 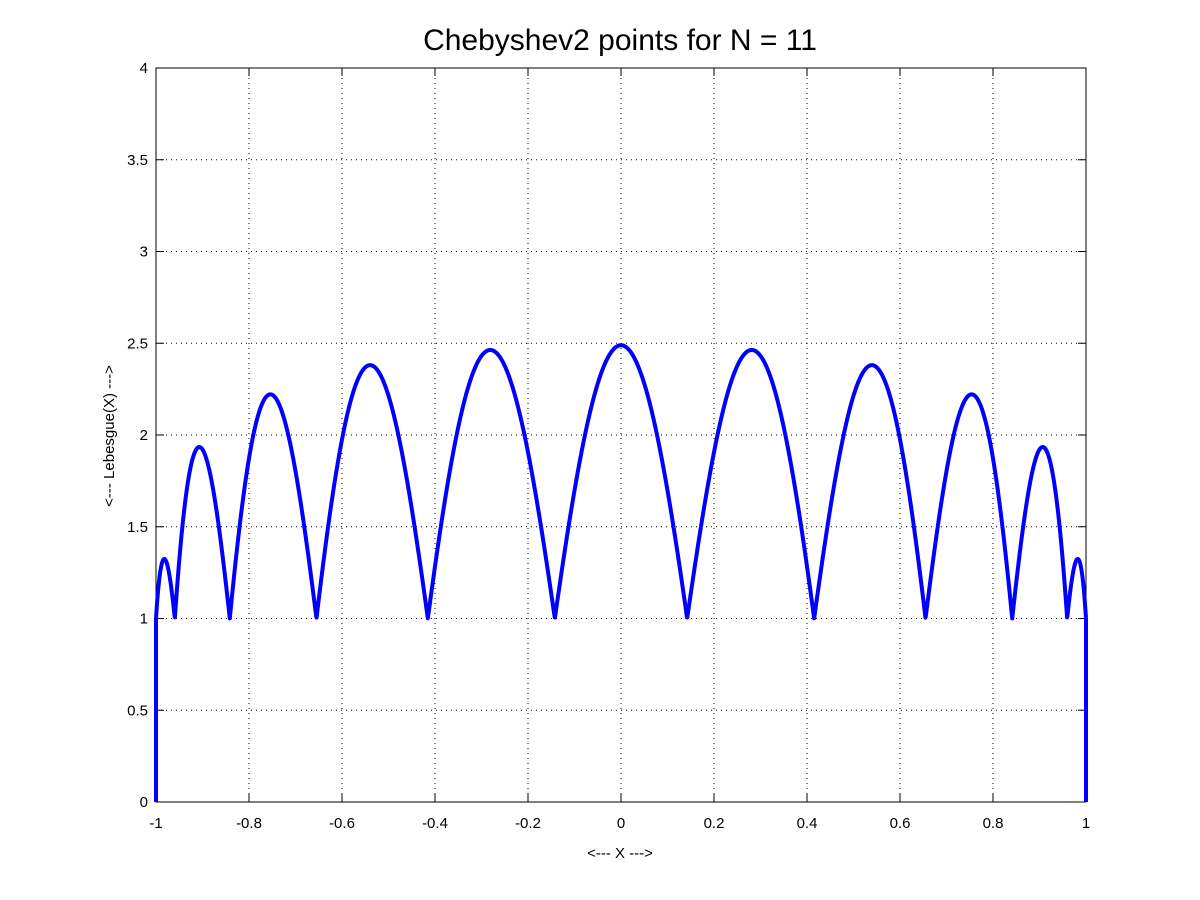 I want to click on y-tick-label: 2, so click(x=144, y=435).